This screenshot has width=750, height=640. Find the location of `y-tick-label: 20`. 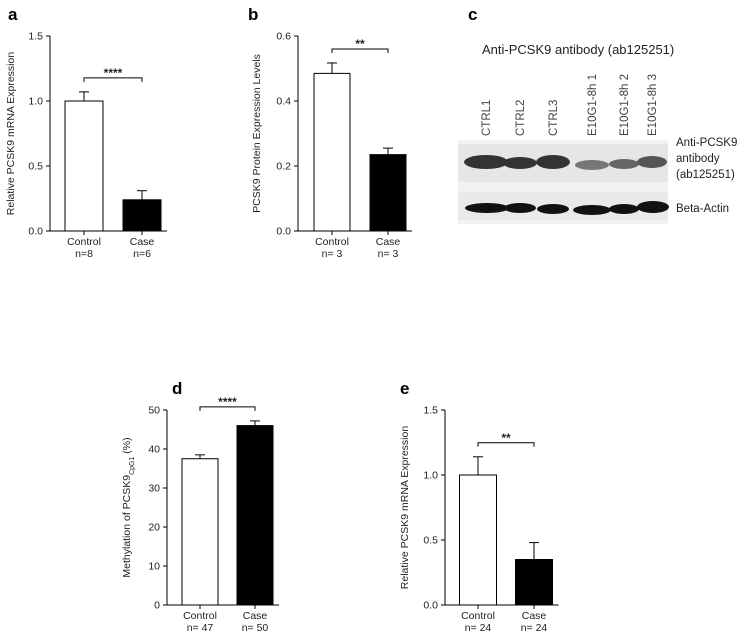

y-tick-label: 20 is located at coordinates (154, 528).